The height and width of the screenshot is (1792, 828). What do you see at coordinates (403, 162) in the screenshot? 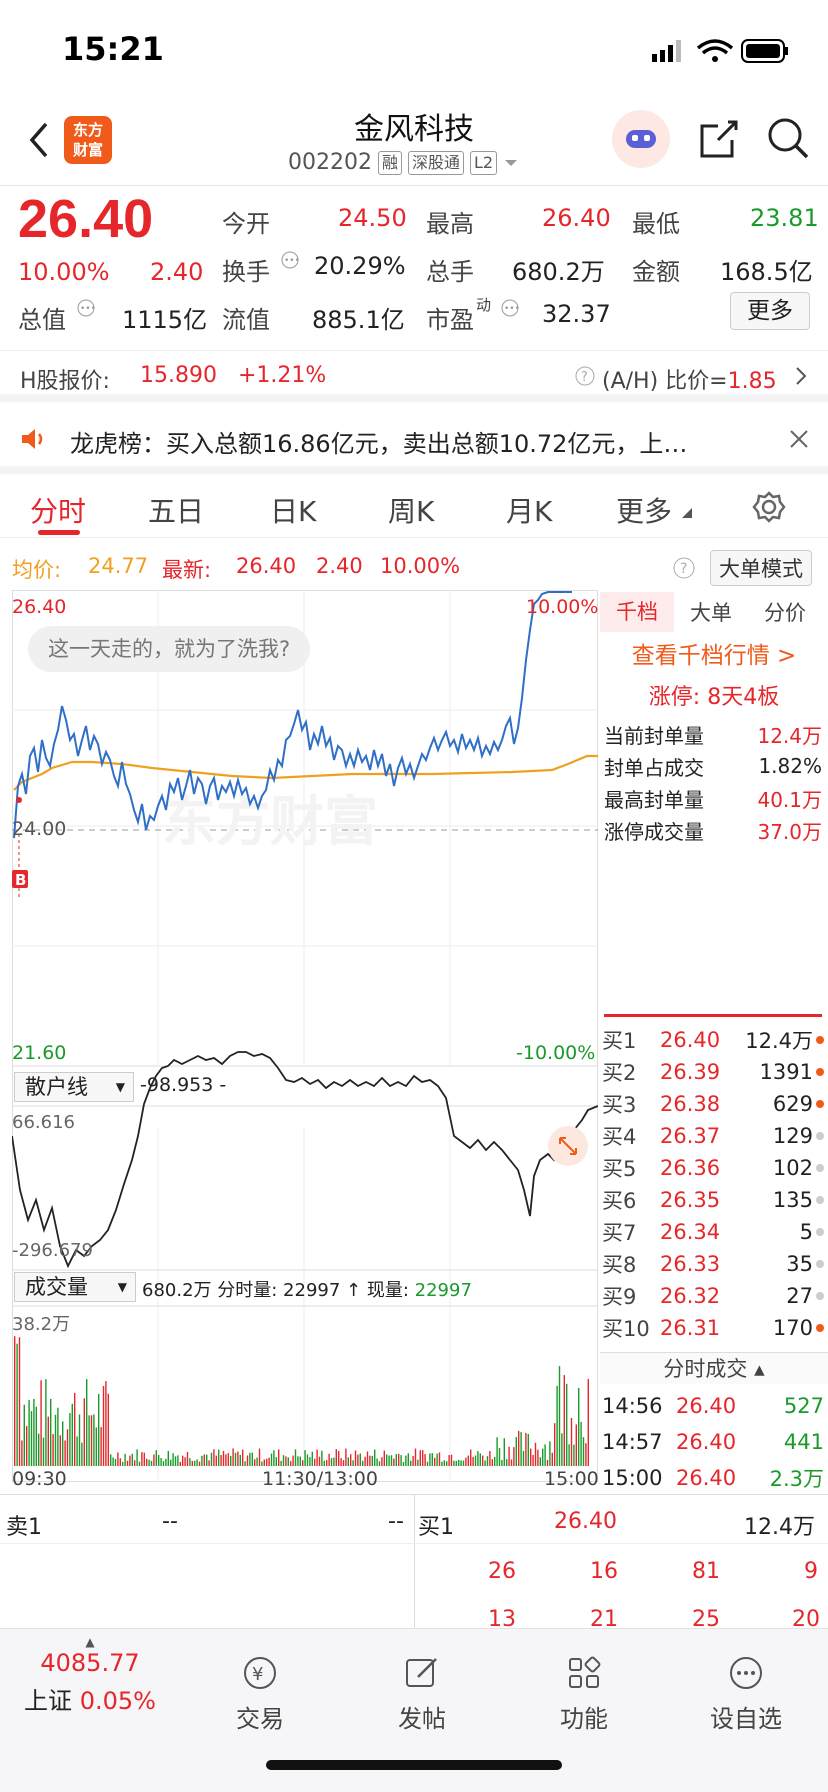
I see `stock-code-row: 002202 融 深股通 L2` at bounding box center [403, 162].